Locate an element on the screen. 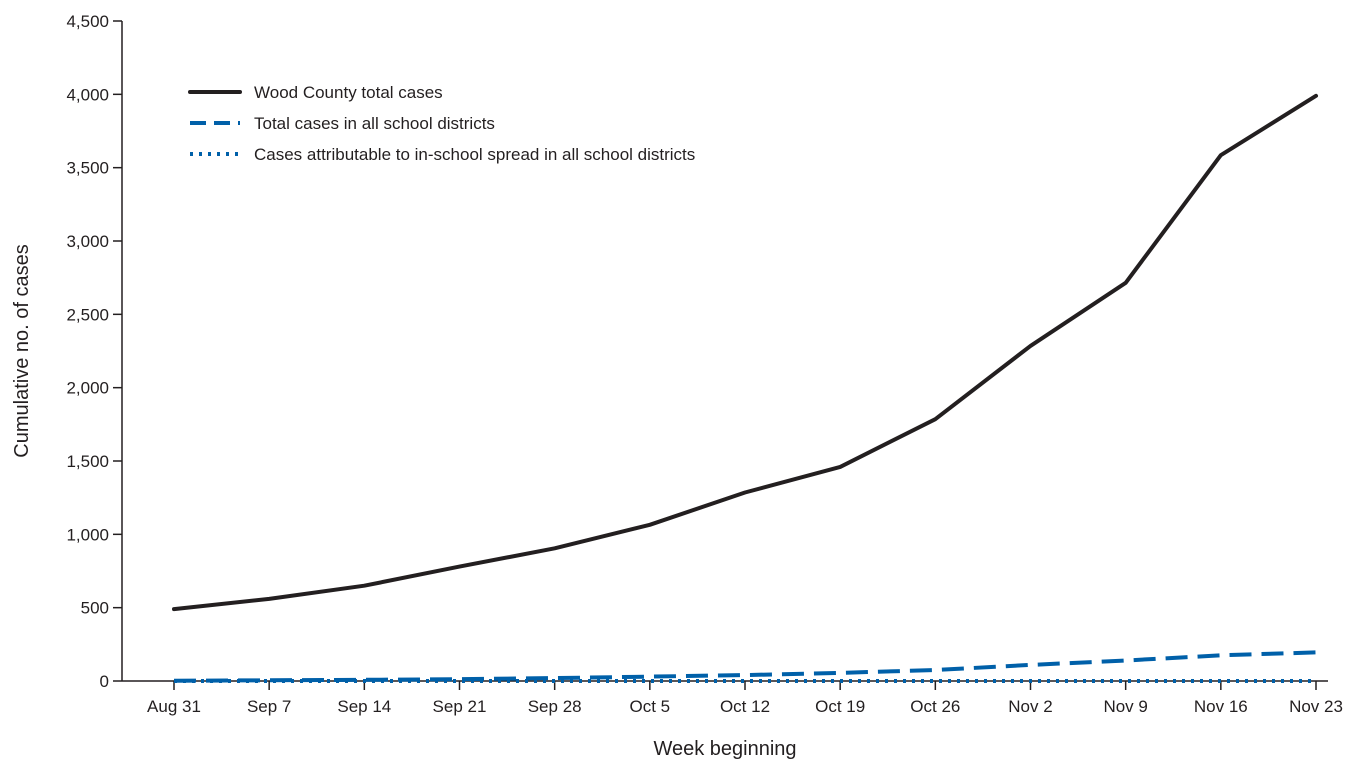 This screenshot has height=763, width=1356. x-tick-label: Aug 31 is located at coordinates (174, 706).